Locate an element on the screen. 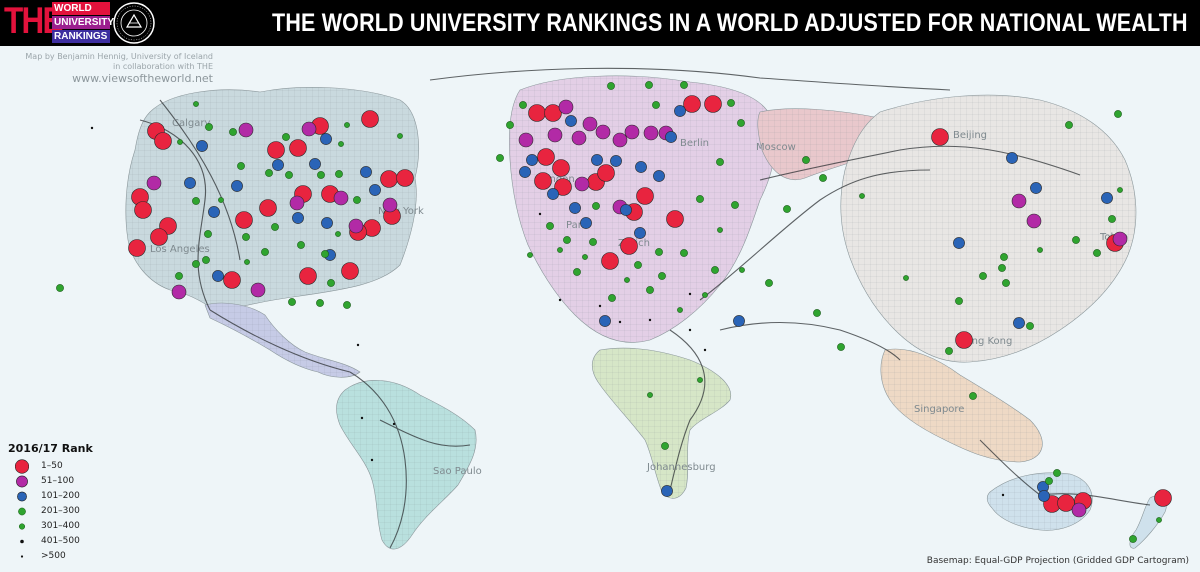  the-logo-words: WORLD UNIVERSITY RANKINGS is located at coordinates (83, 23).